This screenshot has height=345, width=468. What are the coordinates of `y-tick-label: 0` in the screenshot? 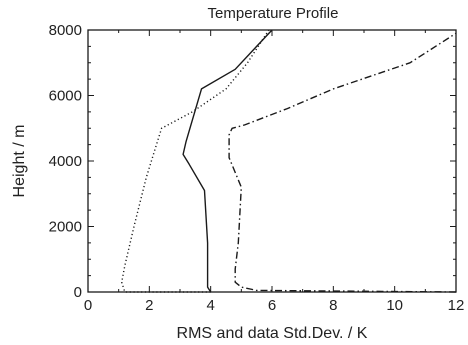 It's located at (78, 292).